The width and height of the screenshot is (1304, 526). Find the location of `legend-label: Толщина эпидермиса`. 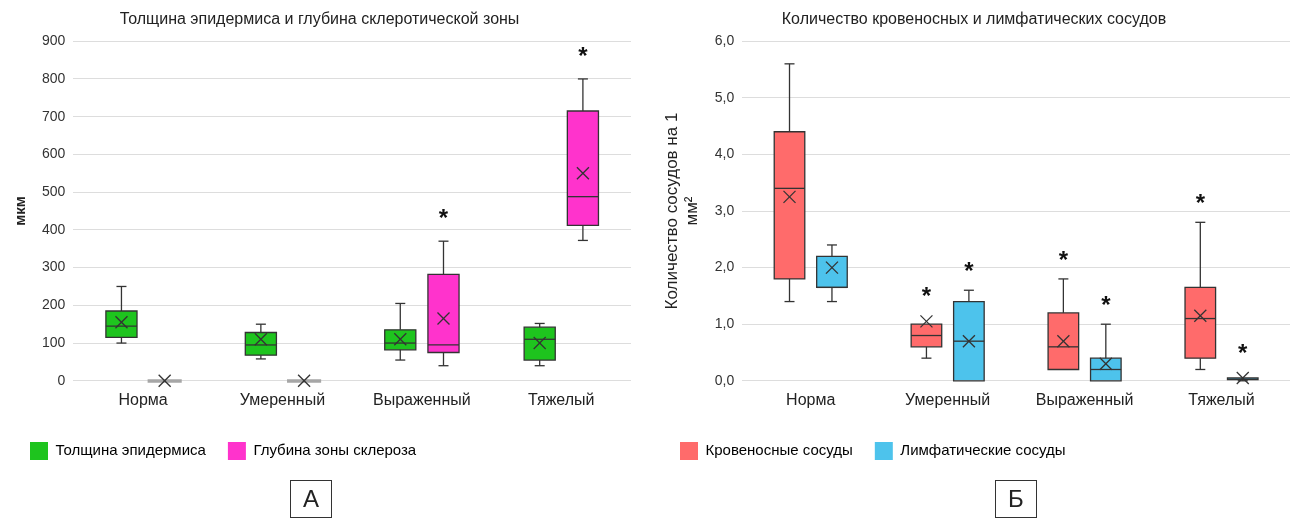

legend-label: Толщина эпидермиса is located at coordinates (131, 450).